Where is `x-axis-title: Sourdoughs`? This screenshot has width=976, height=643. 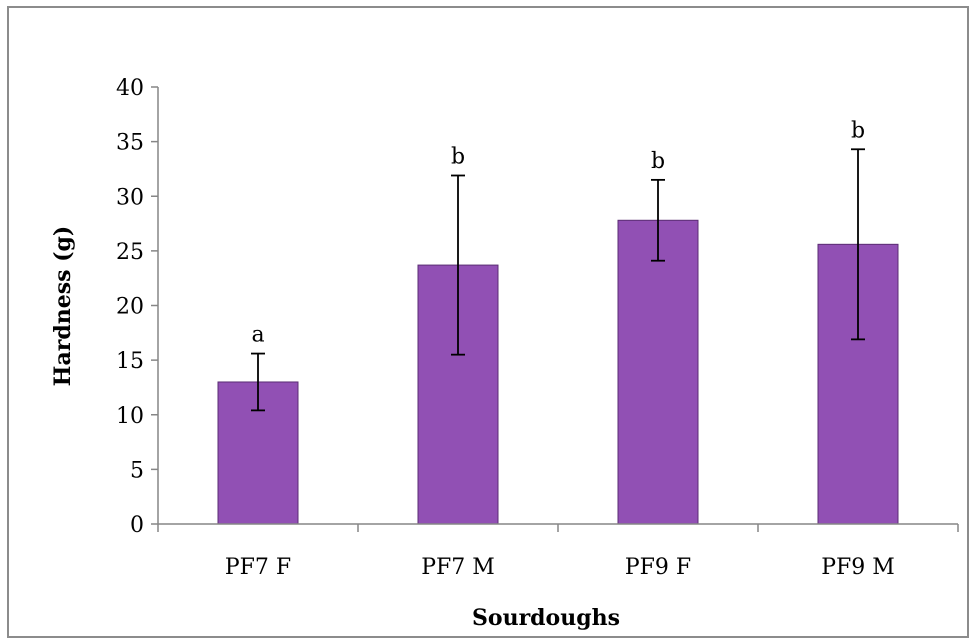
x-axis-title: Sourdoughs is located at coordinates (546, 618).